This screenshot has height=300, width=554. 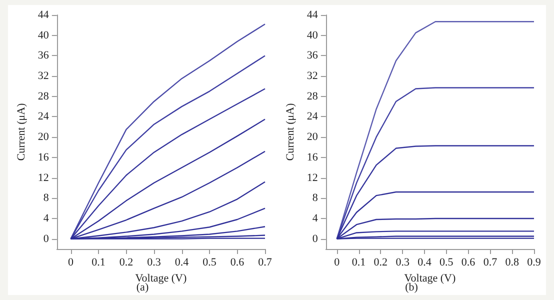 I want to click on text: (b), so click(x=411, y=288).